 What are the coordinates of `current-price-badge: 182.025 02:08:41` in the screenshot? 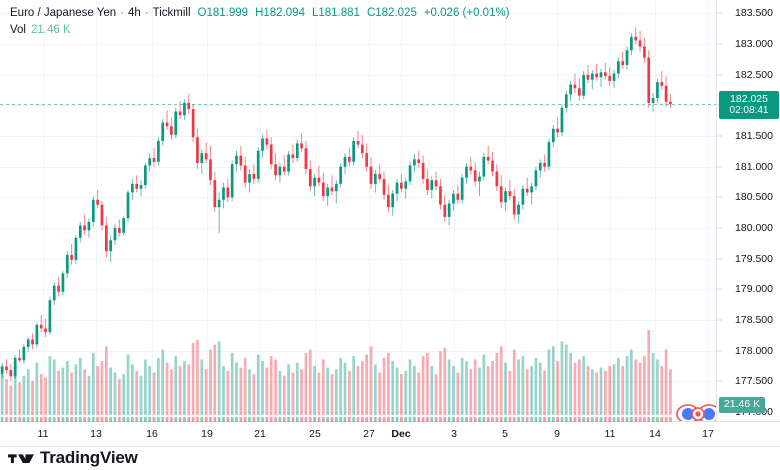 It's located at (749, 104).